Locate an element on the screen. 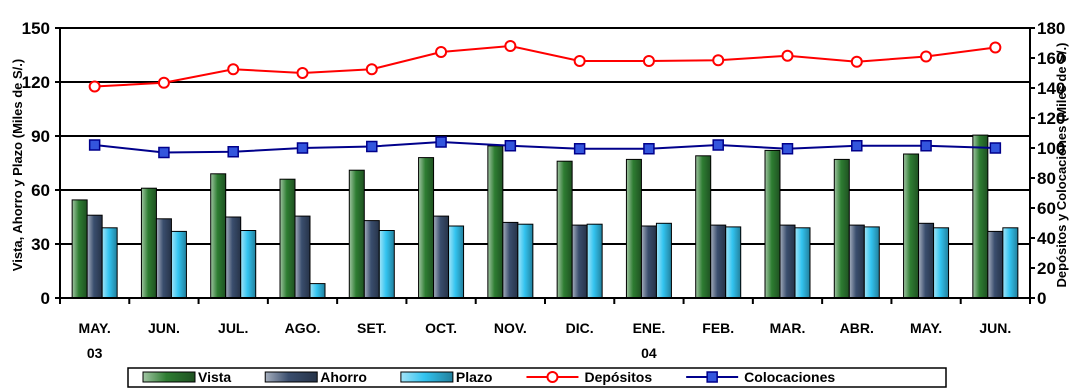 This screenshot has width=1089, height=388. y-tick-label-left: 150 is located at coordinates (36, 28).